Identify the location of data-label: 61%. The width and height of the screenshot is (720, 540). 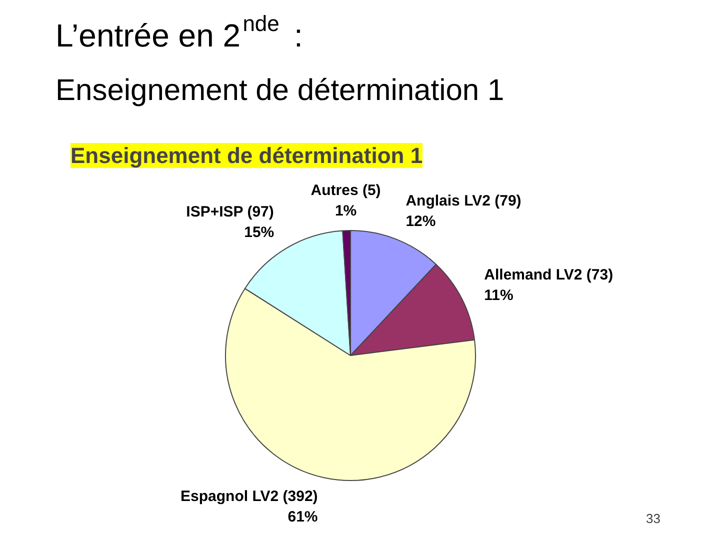
(303, 517).